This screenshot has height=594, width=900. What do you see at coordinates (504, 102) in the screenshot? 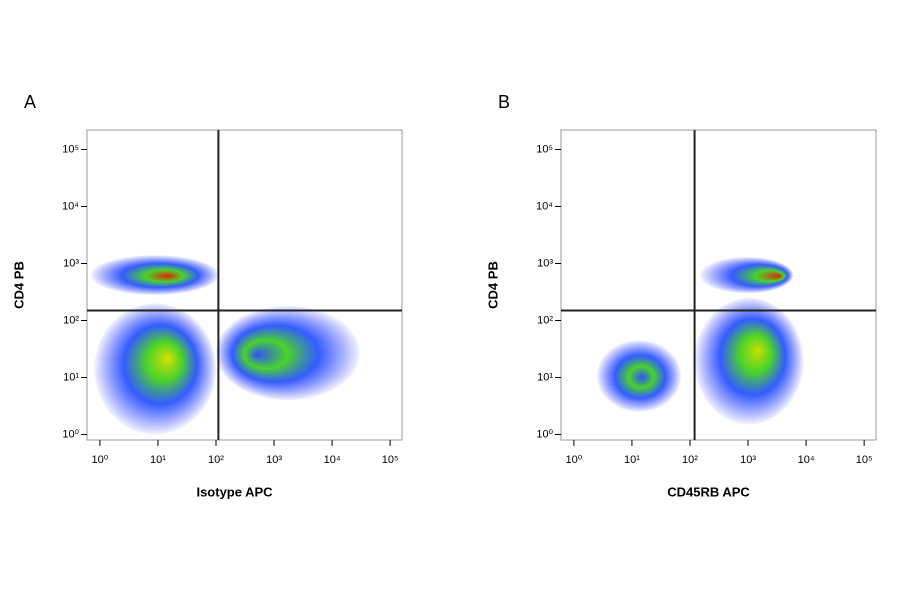
I see `panel-label: B` at bounding box center [504, 102].